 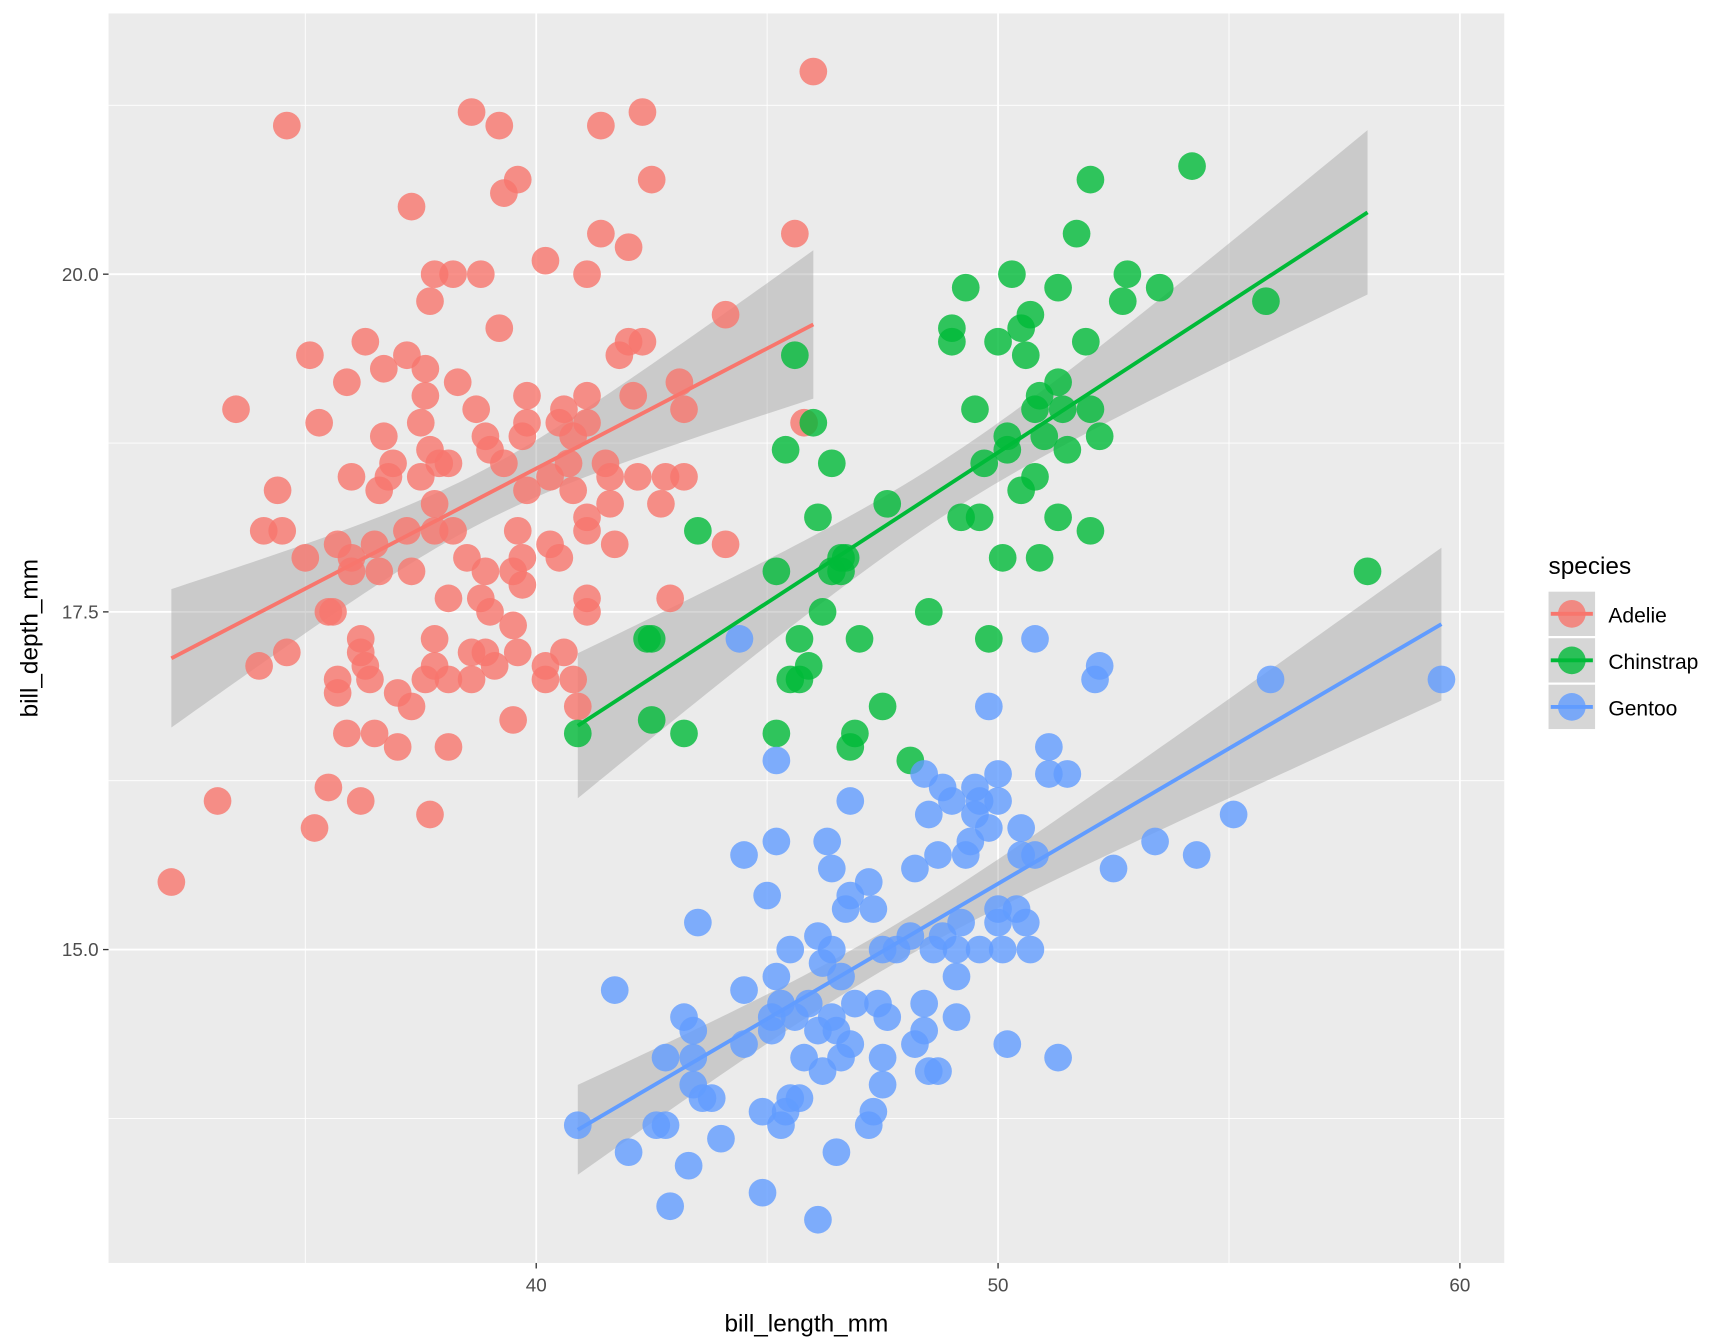 What do you see at coordinates (1623, 641) in the screenshot?
I see `legend: species Adelie Chinstrap Gentoo` at bounding box center [1623, 641].